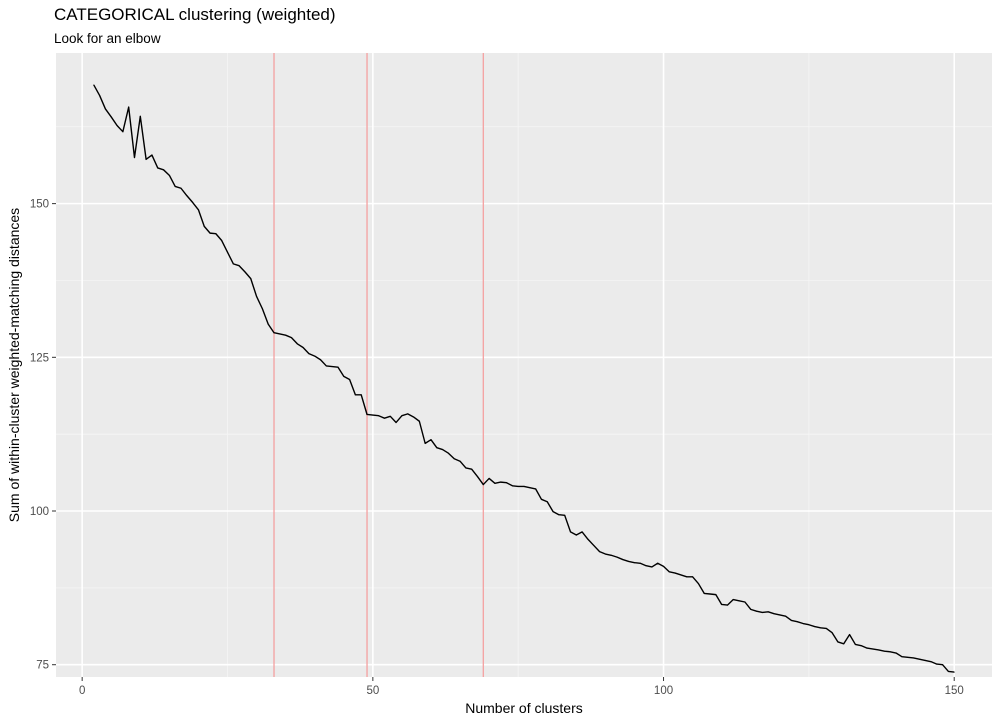 The image size is (1000, 724). What do you see at coordinates (663, 691) in the screenshot?
I see `x-tick-label: 100` at bounding box center [663, 691].